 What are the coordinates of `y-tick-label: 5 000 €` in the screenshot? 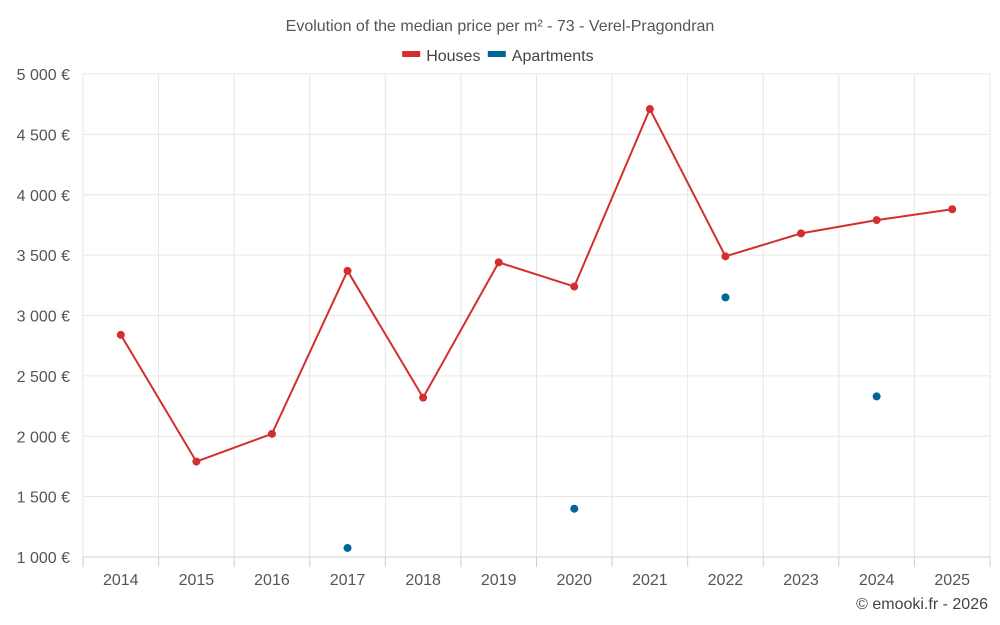 It's located at (43, 75).